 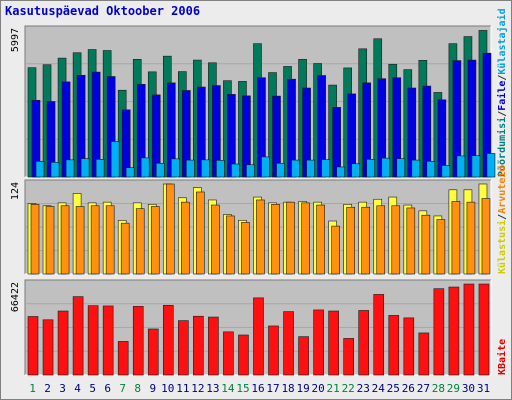 What do you see at coordinates (446, 171) in the screenshot?
I see `bar-külastajaid-day-28` at bounding box center [446, 171].